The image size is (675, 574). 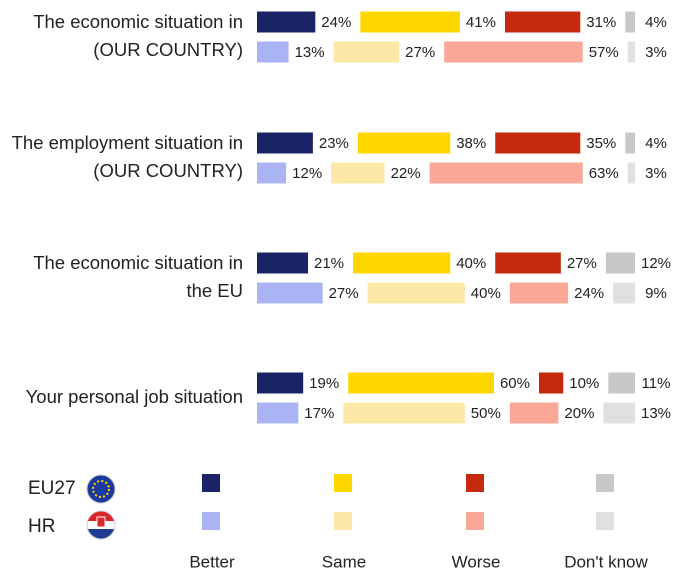 What do you see at coordinates (134, 396) in the screenshot?
I see `category-label: Your personal job situation` at bounding box center [134, 396].